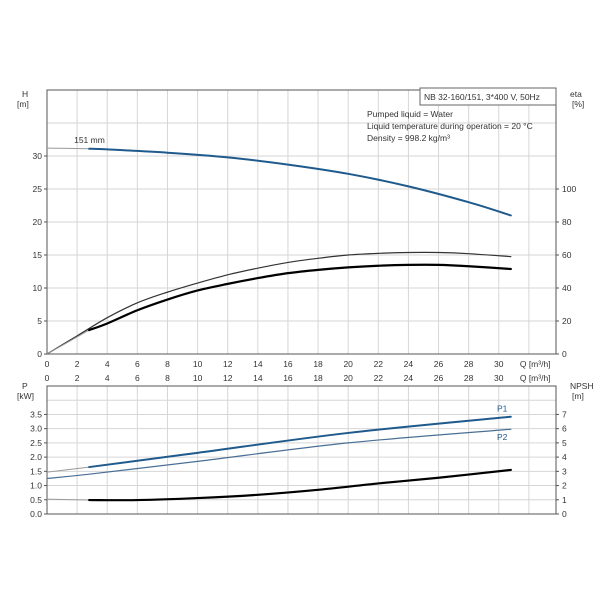 Image resolution: width=603 pixels, height=603 pixels. What do you see at coordinates (410, 114) in the screenshot?
I see `liquid-annotation: Pumped liquid = Water` at bounding box center [410, 114].